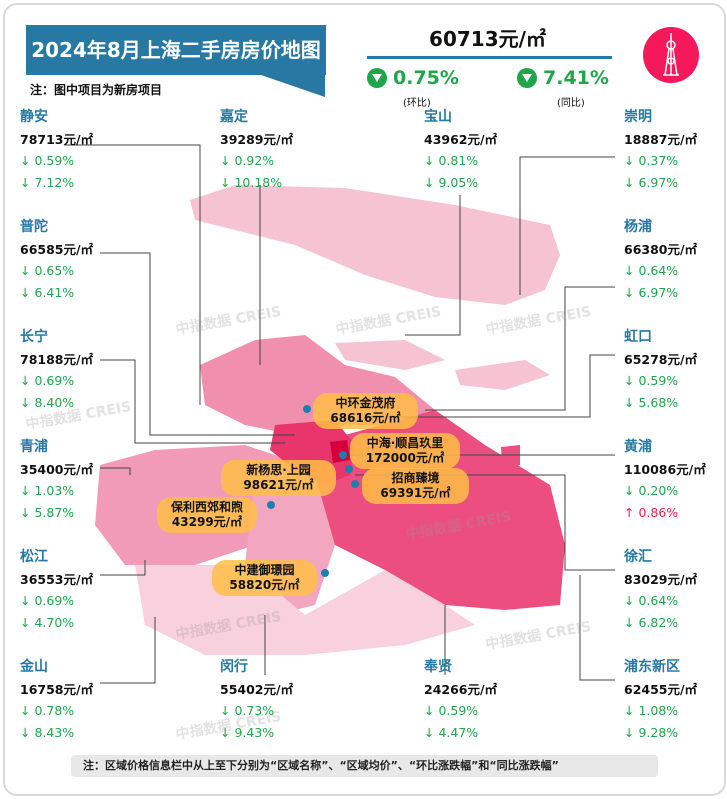 The height and width of the screenshot is (799, 727). What do you see at coordinates (176, 50) in the screenshot?
I see `page-title: 2024年8月上海二手房房价地图` at bounding box center [176, 50].